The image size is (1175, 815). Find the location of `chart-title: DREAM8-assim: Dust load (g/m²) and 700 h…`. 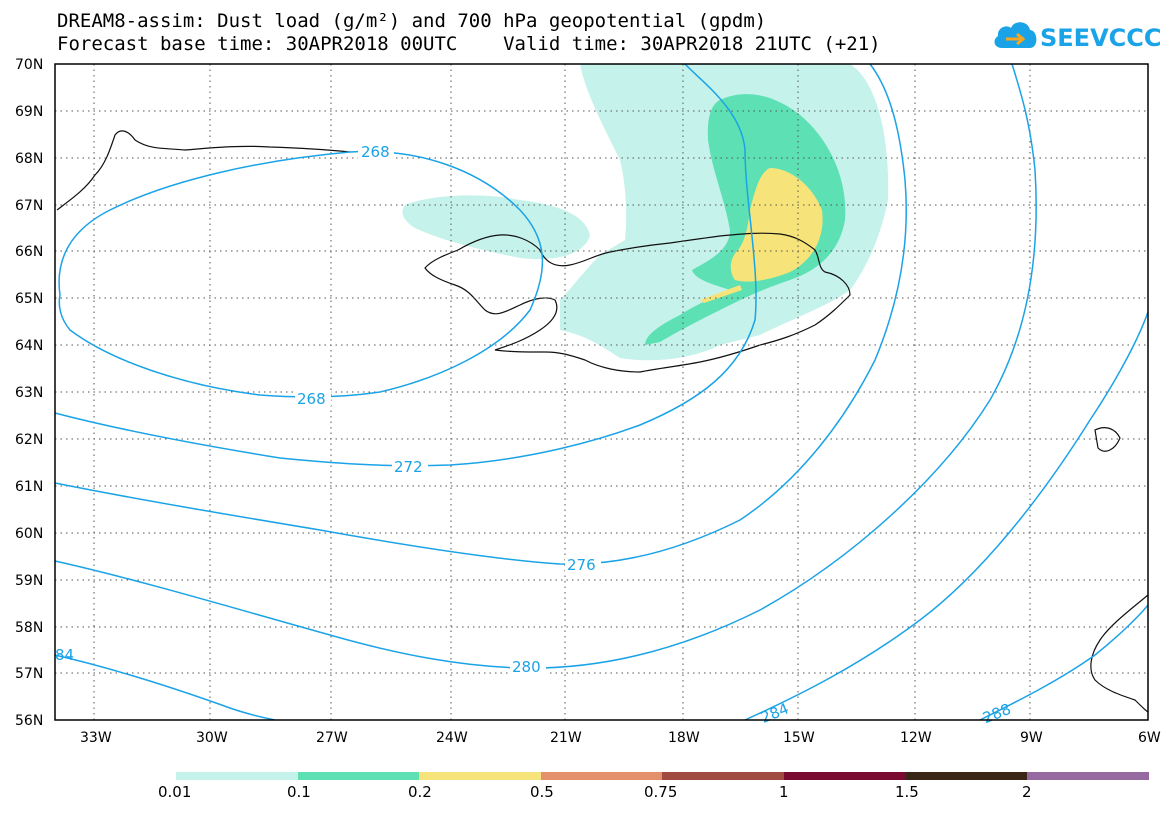

chart-title: DREAM8-assim: Dust load (g/m²) and 700 h… is located at coordinates (412, 21).